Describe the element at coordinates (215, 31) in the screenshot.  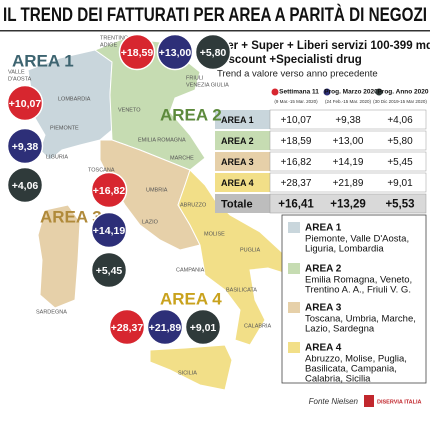
I see `title-rule` at that location.